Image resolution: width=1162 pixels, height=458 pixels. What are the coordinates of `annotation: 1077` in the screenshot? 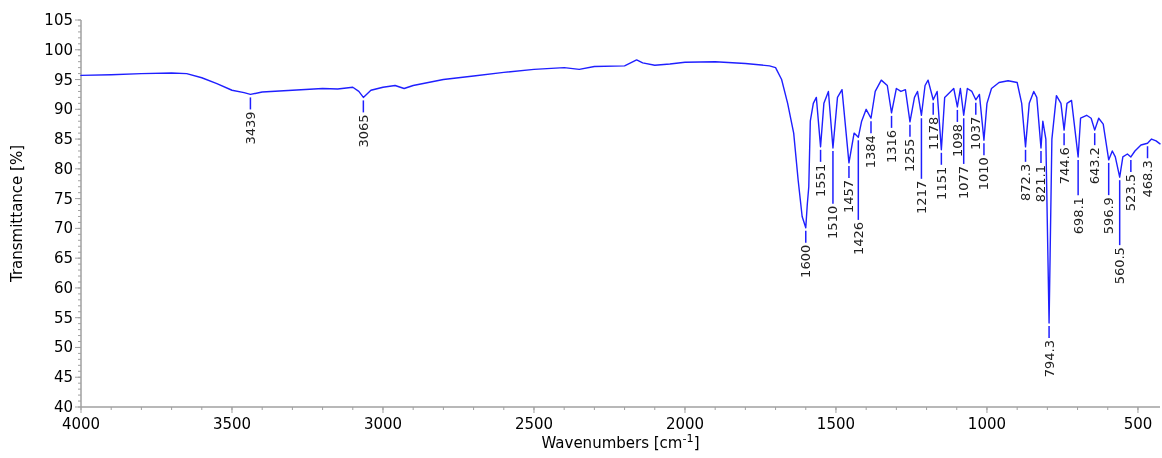 It's located at (964, 182).